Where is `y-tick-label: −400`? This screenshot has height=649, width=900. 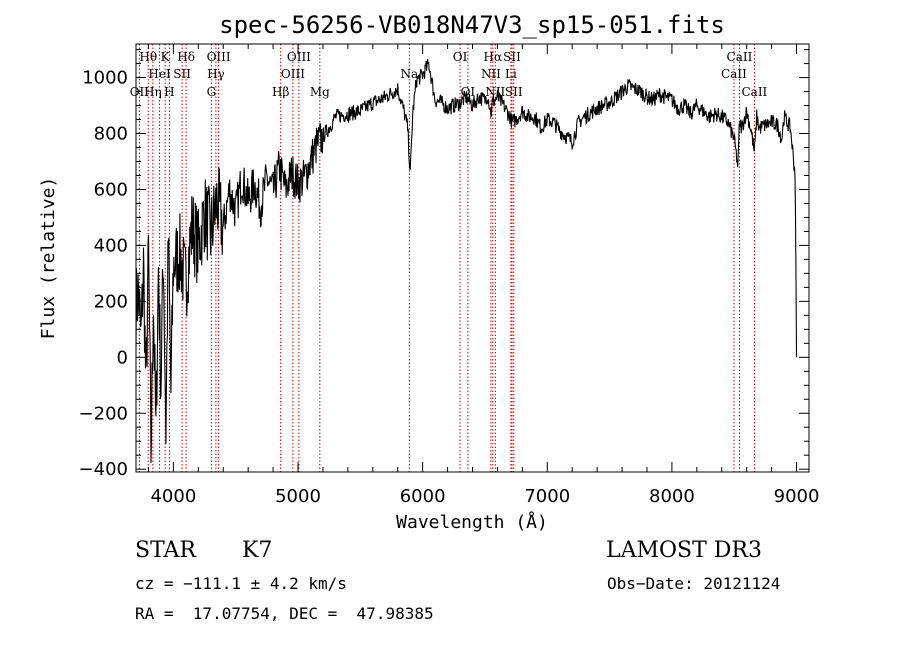 y-tick-label: −400 is located at coordinates (103, 469).